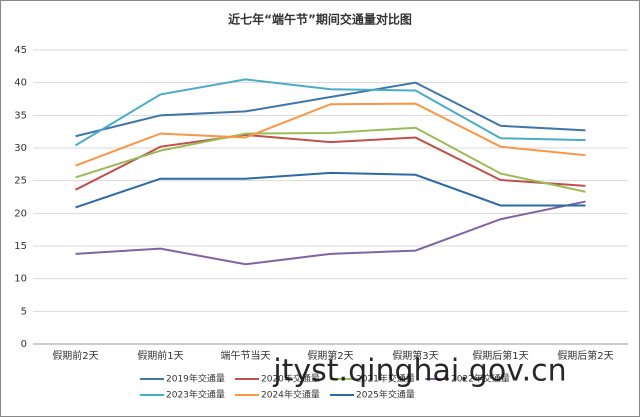  I want to click on legend-label: 2024年交通量, so click(290, 395).